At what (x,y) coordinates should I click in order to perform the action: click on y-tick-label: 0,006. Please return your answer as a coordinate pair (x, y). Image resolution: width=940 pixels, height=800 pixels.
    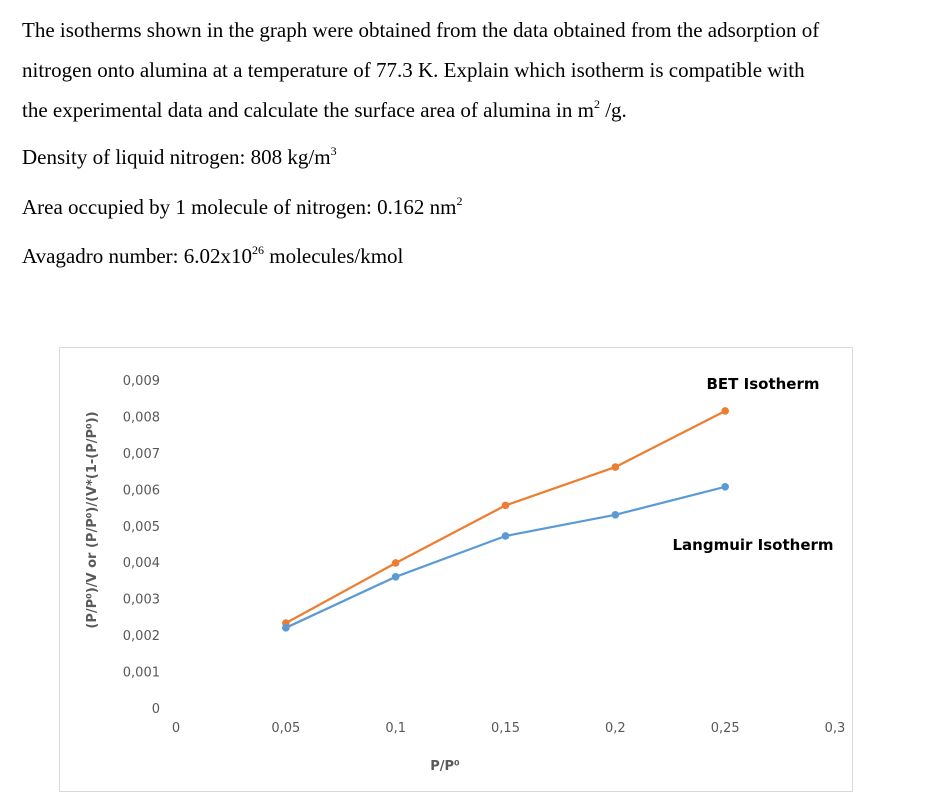
    Looking at the image, I should click on (141, 490).